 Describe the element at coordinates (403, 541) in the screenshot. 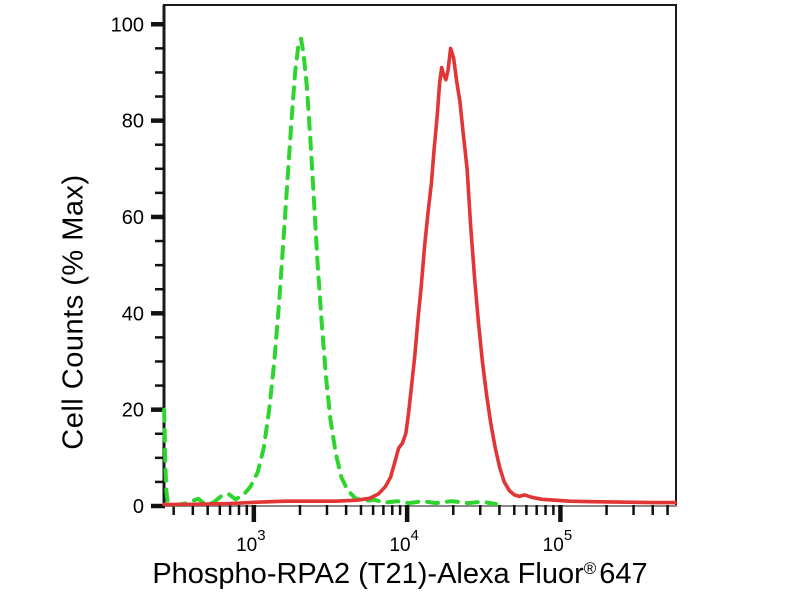

I see `x-tick-label: 10⁴` at that location.